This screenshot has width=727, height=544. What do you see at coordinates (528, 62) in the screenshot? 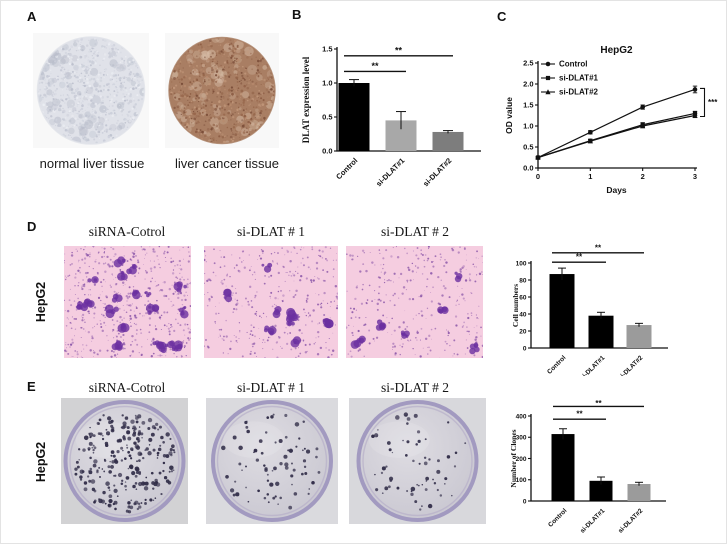
I see `svg-text: 2.5` at bounding box center [528, 62].